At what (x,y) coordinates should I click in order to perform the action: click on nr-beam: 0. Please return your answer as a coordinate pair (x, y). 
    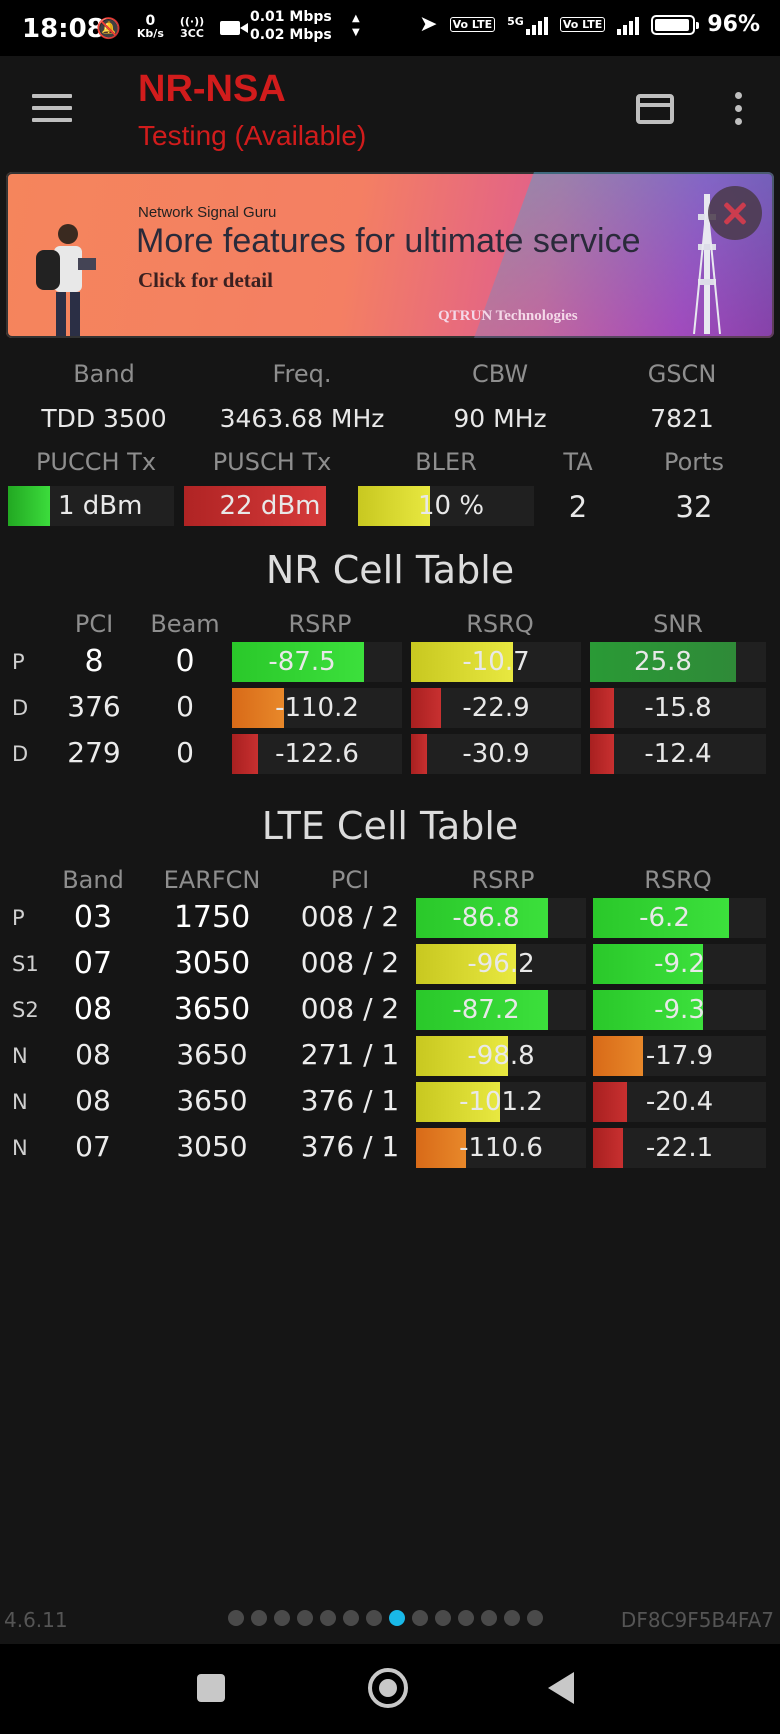
    Looking at the image, I should click on (185, 706).